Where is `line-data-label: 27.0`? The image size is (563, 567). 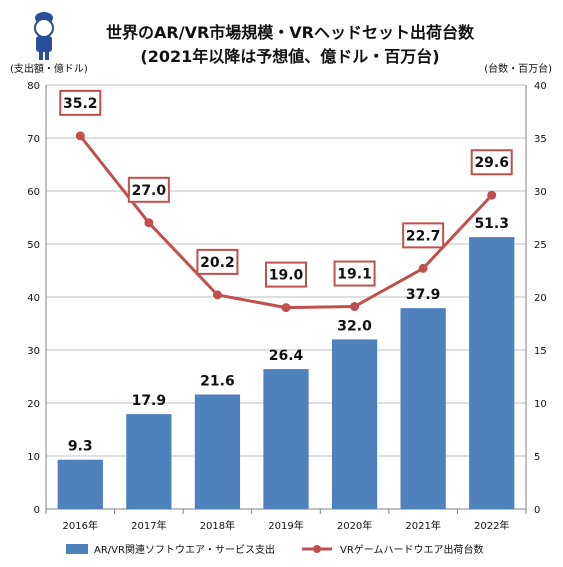
line-data-label: 27.0 is located at coordinates (149, 191).